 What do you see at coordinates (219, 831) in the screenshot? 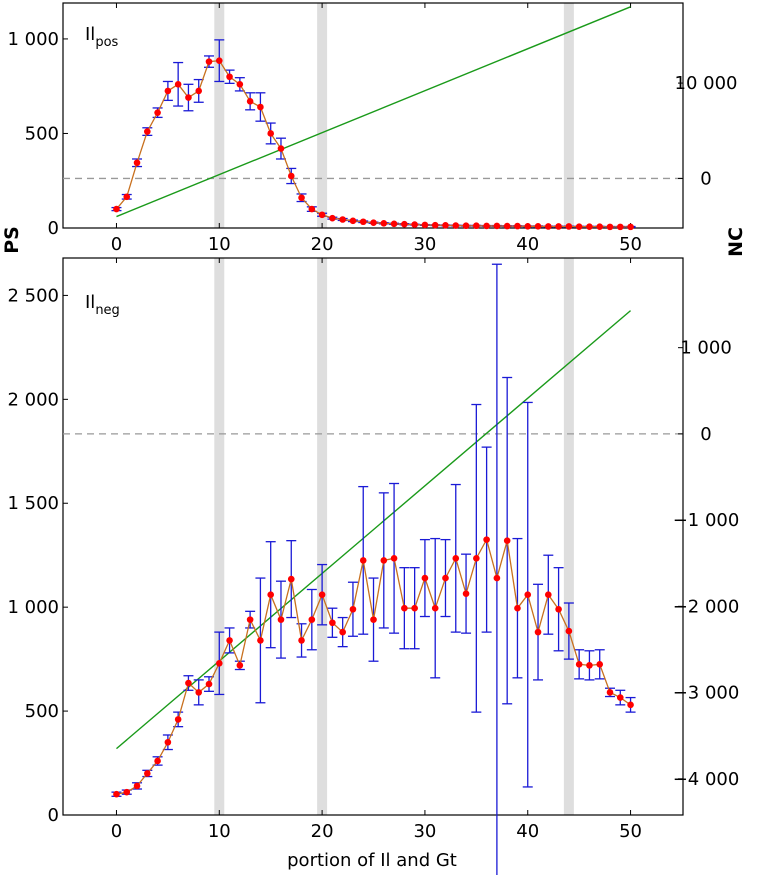
I see `x-tick-label: 10` at bounding box center [219, 831].